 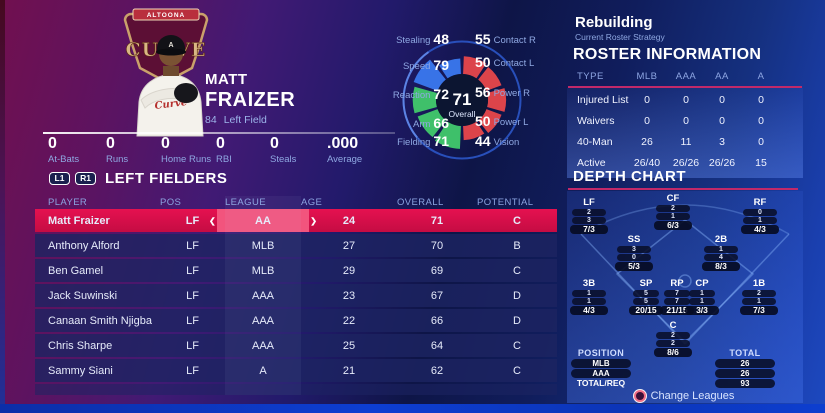 I want to click on fielders-section-title: LEFT FIELDERS, so click(x=166, y=178).